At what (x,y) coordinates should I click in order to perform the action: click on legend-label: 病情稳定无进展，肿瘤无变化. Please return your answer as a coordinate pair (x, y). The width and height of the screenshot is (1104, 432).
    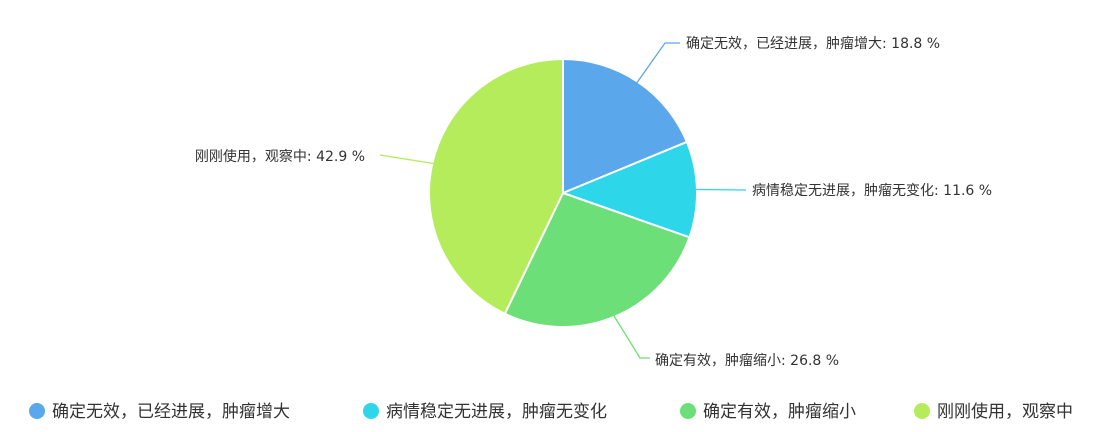
    Looking at the image, I should click on (496, 412).